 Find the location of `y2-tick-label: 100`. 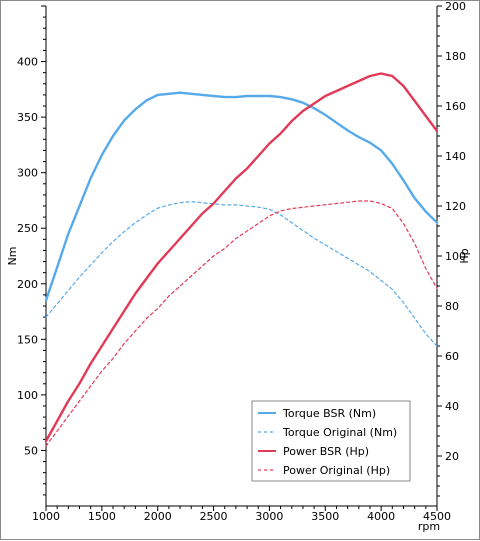

y2-tick-label: 100 is located at coordinates (455, 256).